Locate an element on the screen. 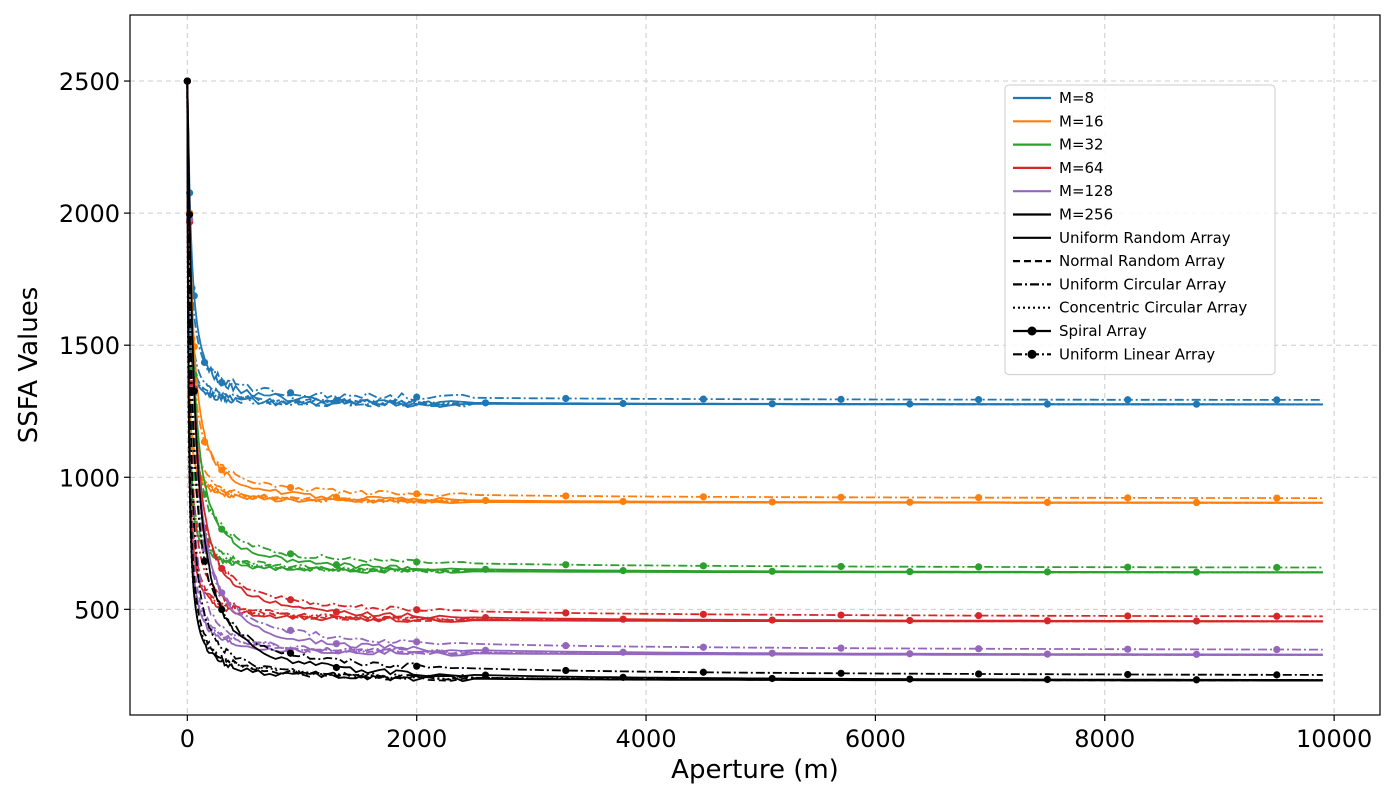 The height and width of the screenshot is (800, 1400). y-tick-label: 1000 is located at coordinates (89, 478).